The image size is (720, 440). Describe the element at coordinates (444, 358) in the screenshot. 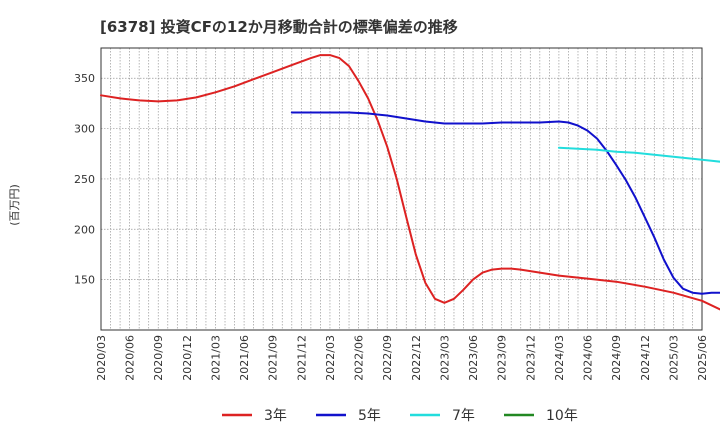

I see `x-tick-label: 2023/03` at that location.